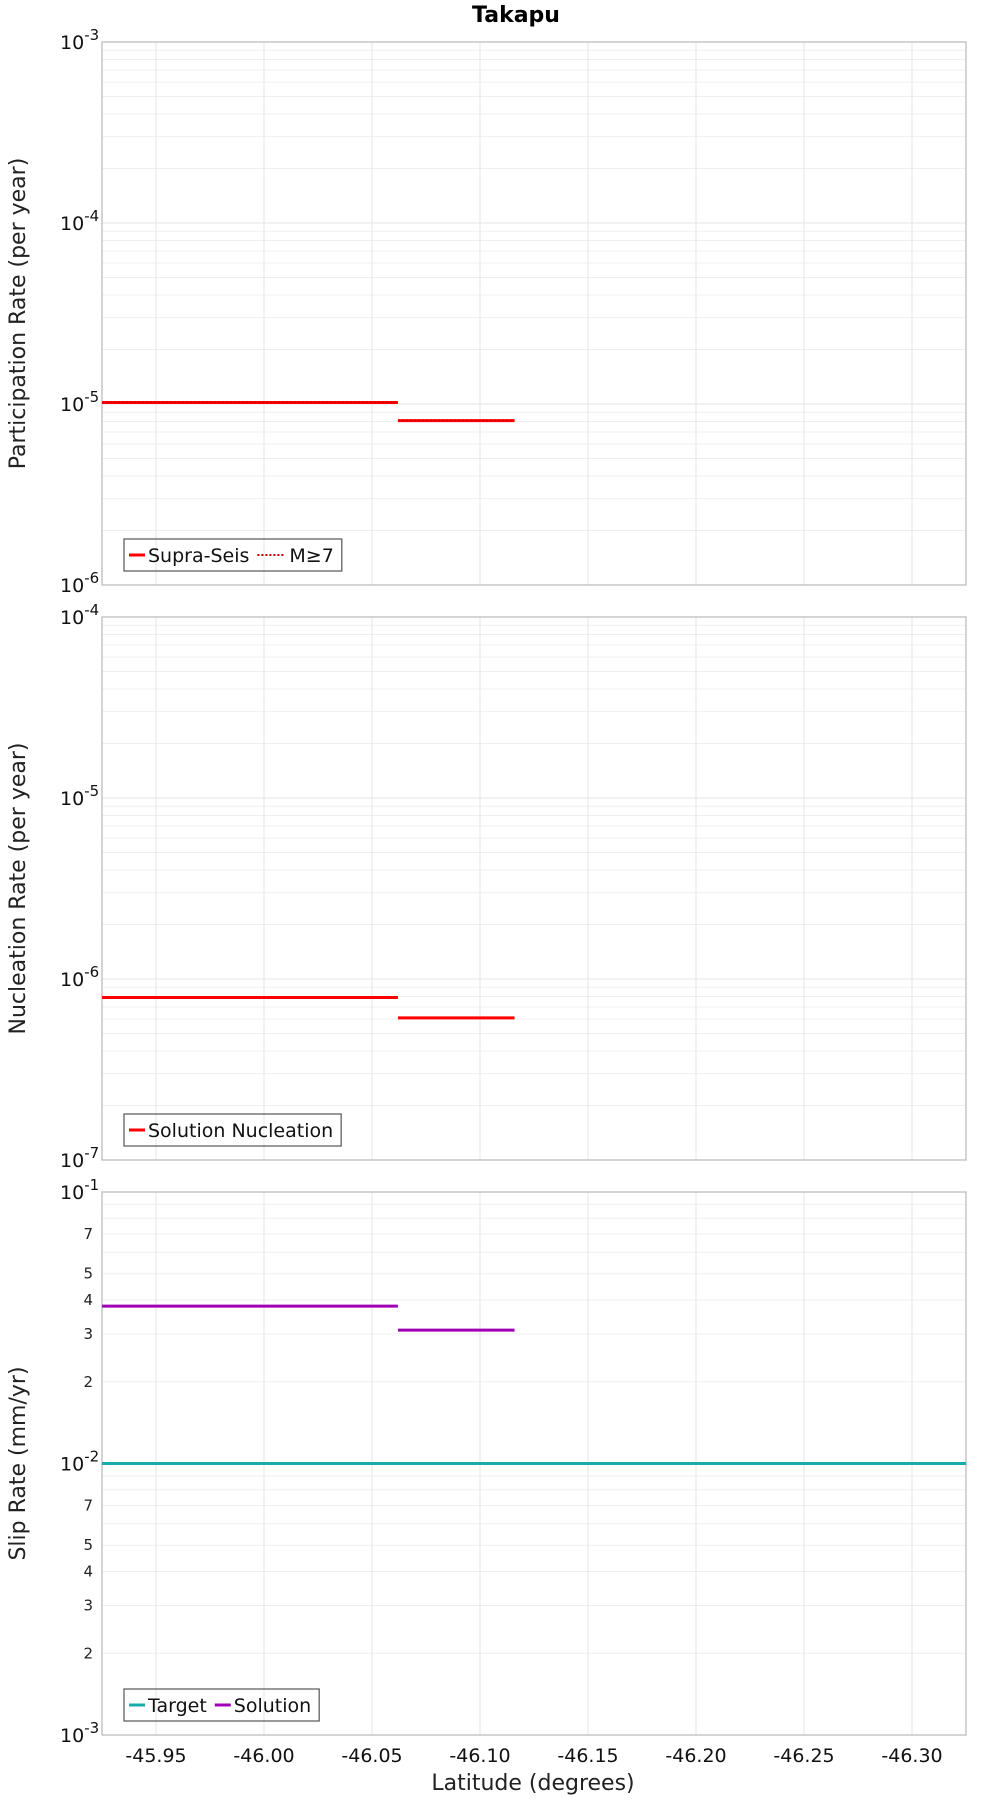 Image resolution: width=1000 pixels, height=1800 pixels. Describe the element at coordinates (532, 1783) in the screenshot. I see `x-axis-title: Latitude (degrees)` at that location.